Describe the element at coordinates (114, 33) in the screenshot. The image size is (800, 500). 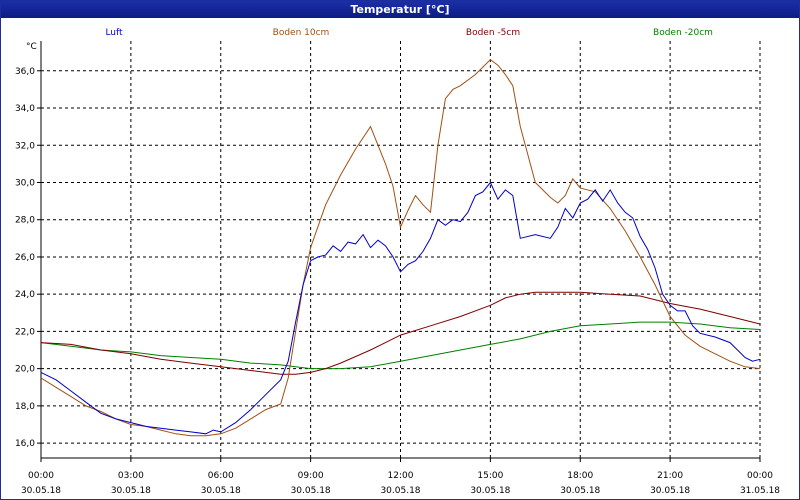
I see `legend-entry-luft: Luft` at that location.